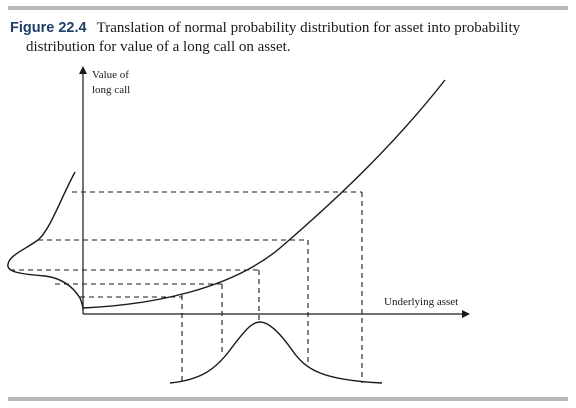  Describe the element at coordinates (110, 75) in the screenshot. I see `y-axis-label-line1: Value of` at that location.